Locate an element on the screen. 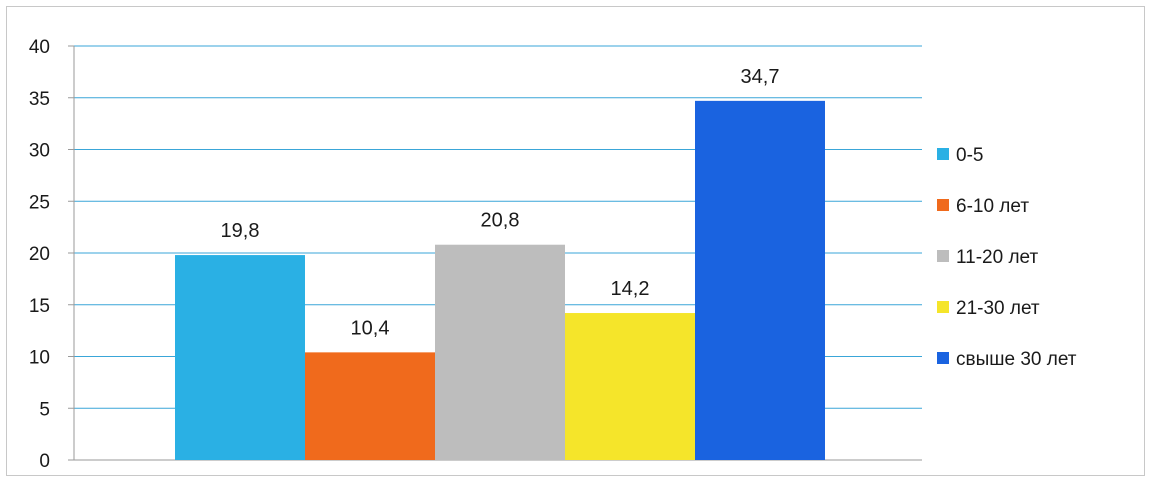  y-tick-label: 15 is located at coordinates (39, 306).